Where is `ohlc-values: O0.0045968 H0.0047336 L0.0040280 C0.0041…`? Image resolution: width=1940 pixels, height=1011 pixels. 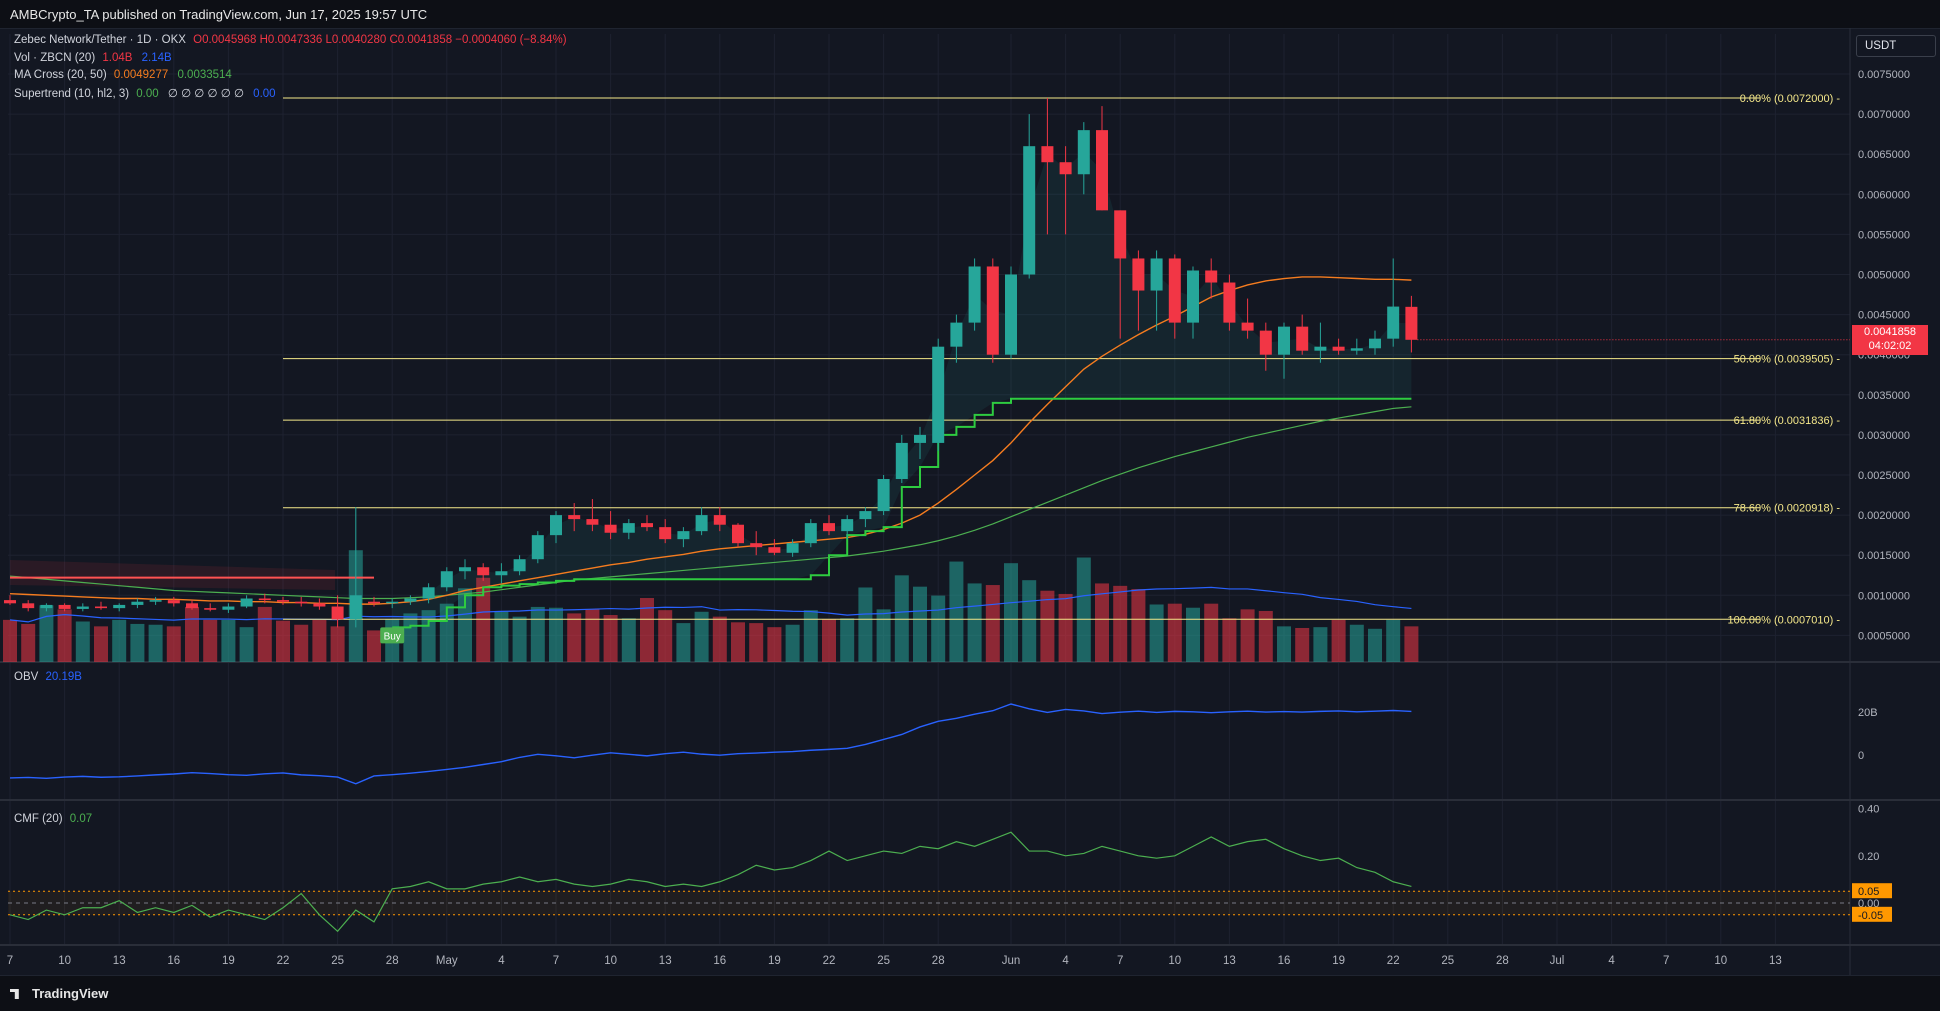
ohlc-values: O0.0045968 H0.0047336 L0.0040280 C0.0041… is located at coordinates (380, 40).